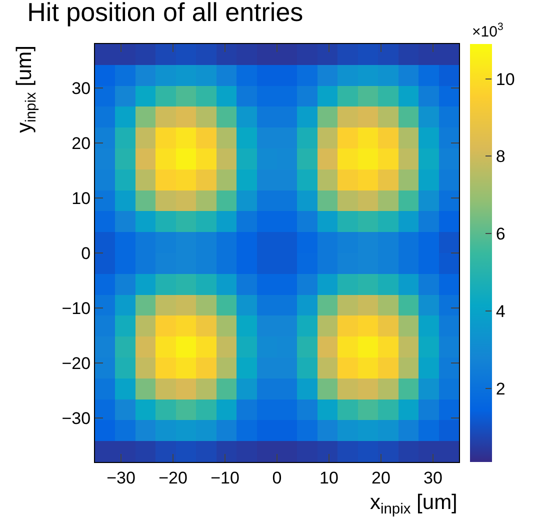 This screenshot has width=543, height=518. What do you see at coordinates (505, 79) in the screenshot?
I see `color-bar-label: 10` at bounding box center [505, 79].